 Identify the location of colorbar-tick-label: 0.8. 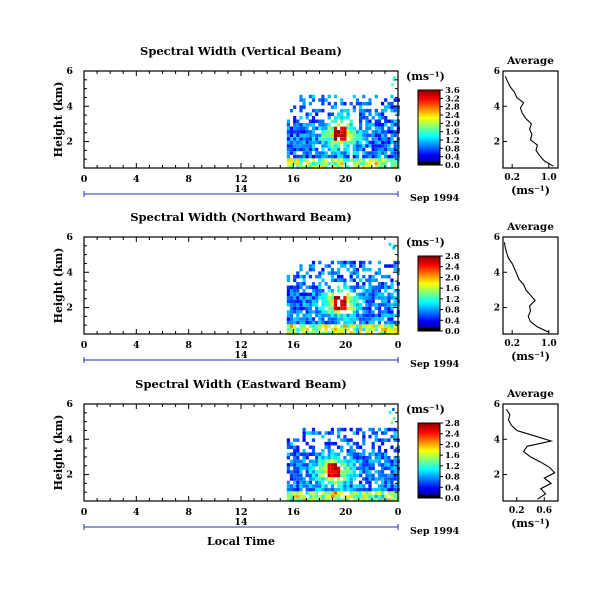
(452, 149).